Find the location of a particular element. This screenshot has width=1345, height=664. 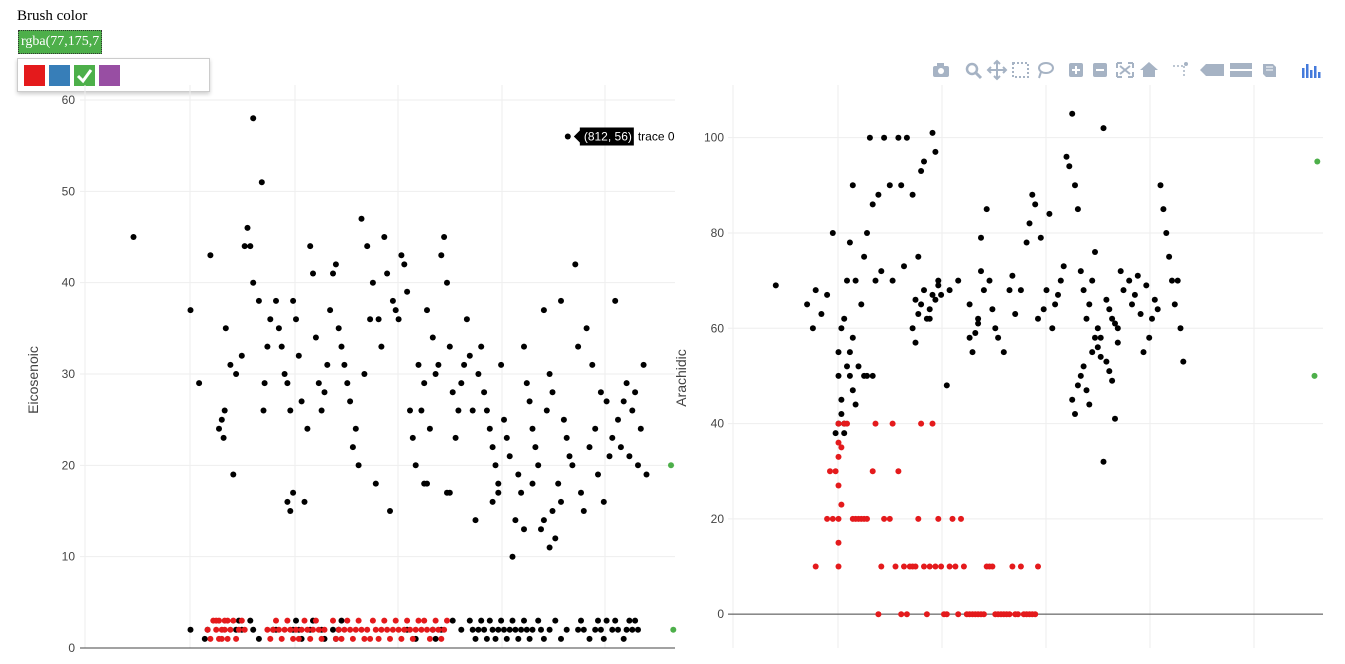

hover-compare-icon is located at coordinates (1241, 70).